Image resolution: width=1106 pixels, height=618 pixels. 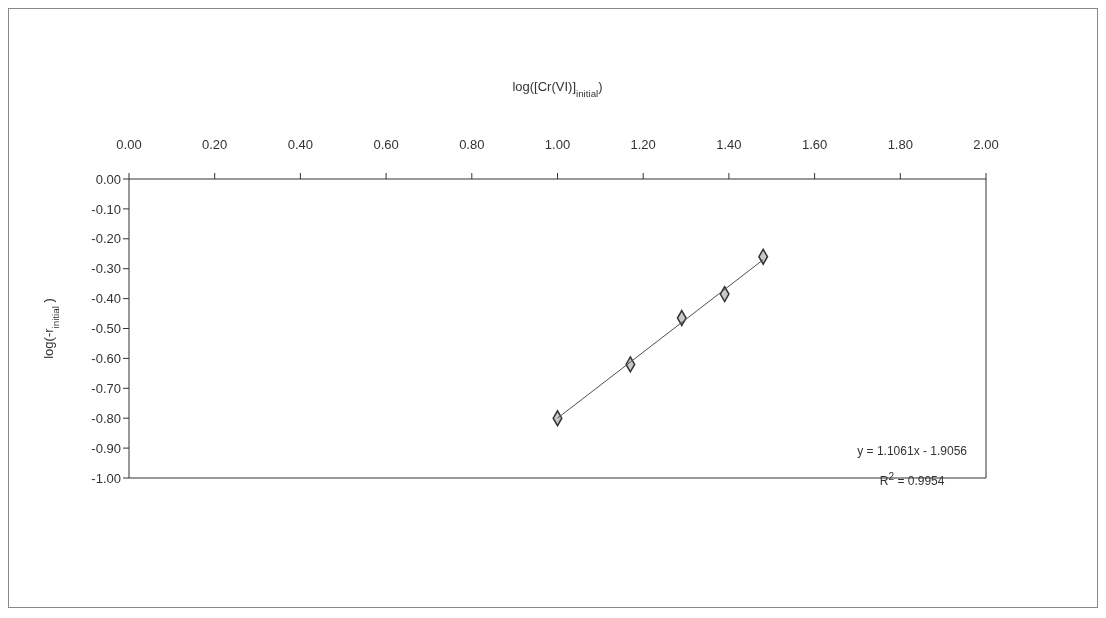 What do you see at coordinates (557, 144) in the screenshot?
I see `x-tick-label: 1.00` at bounding box center [557, 144].